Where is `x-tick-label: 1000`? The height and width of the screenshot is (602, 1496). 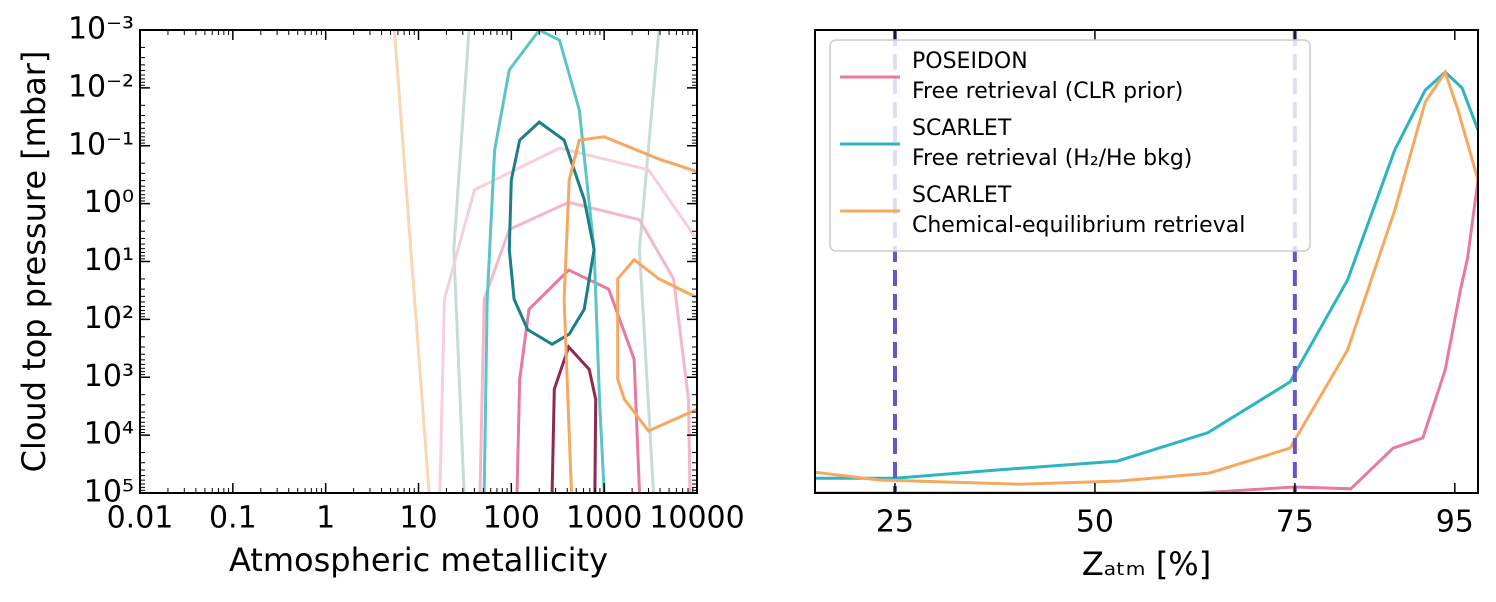 x-tick-label: 1000 is located at coordinates (604, 518).